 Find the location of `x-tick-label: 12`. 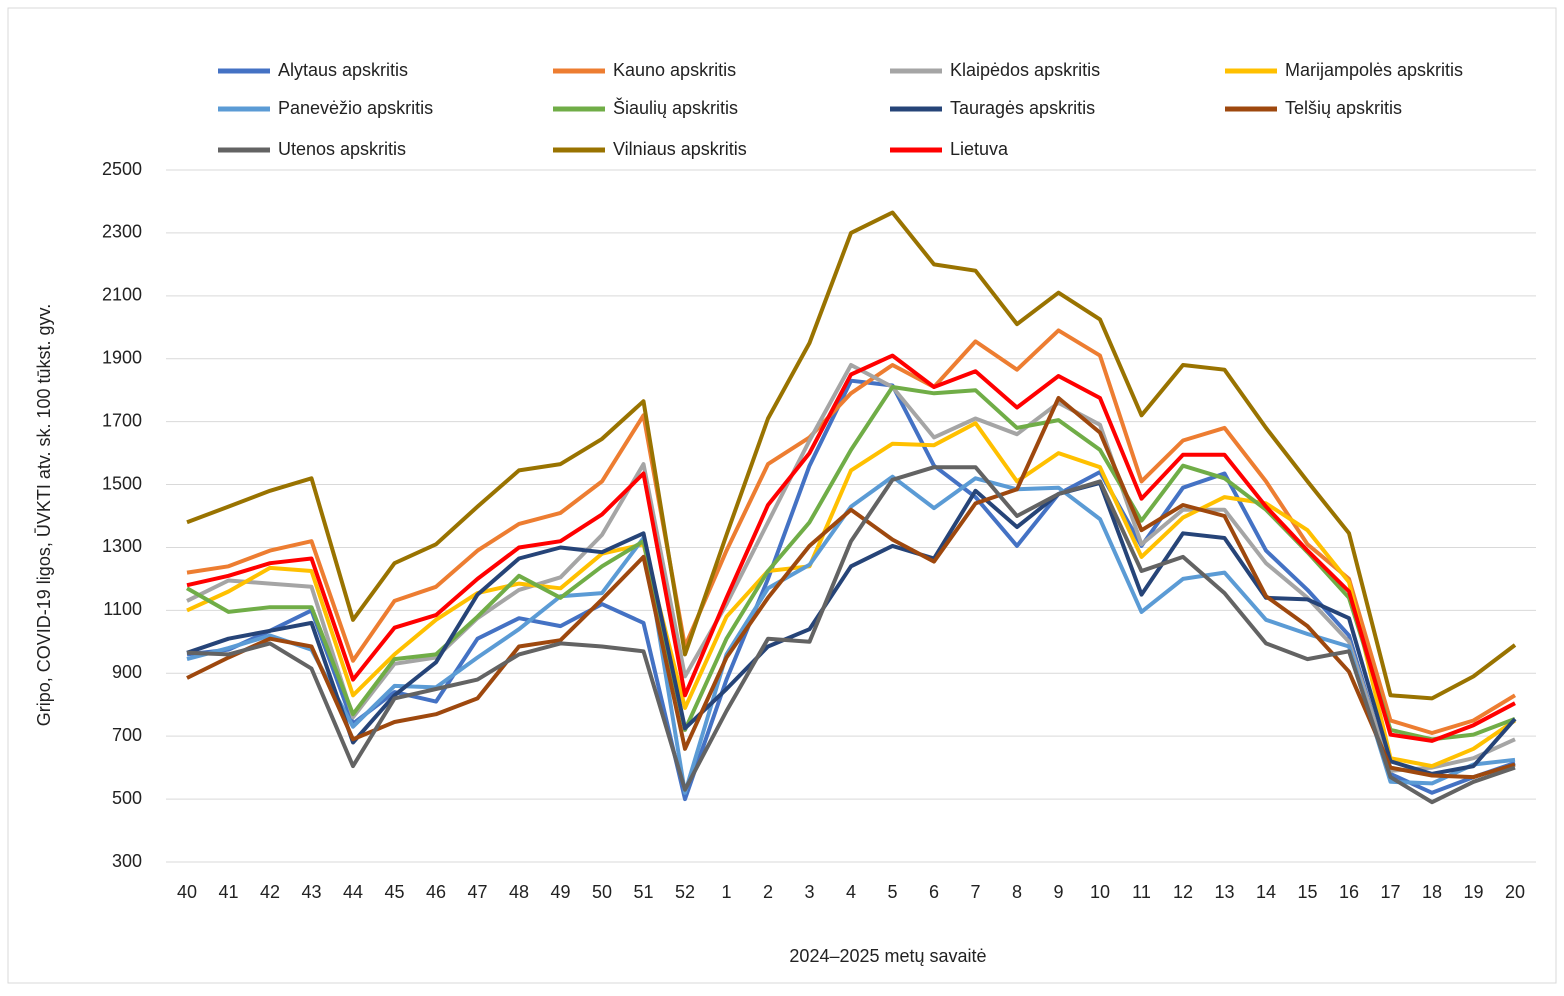

x-tick-label: 12 is located at coordinates (1183, 892).